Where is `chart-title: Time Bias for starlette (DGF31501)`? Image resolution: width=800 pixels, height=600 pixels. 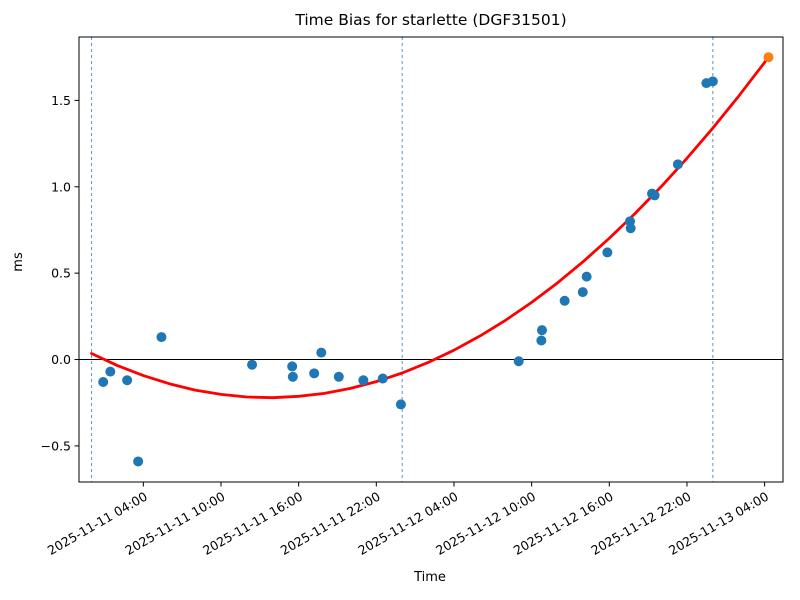 chart-title: Time Bias for starlette (DGF31501) is located at coordinates (430, 20).